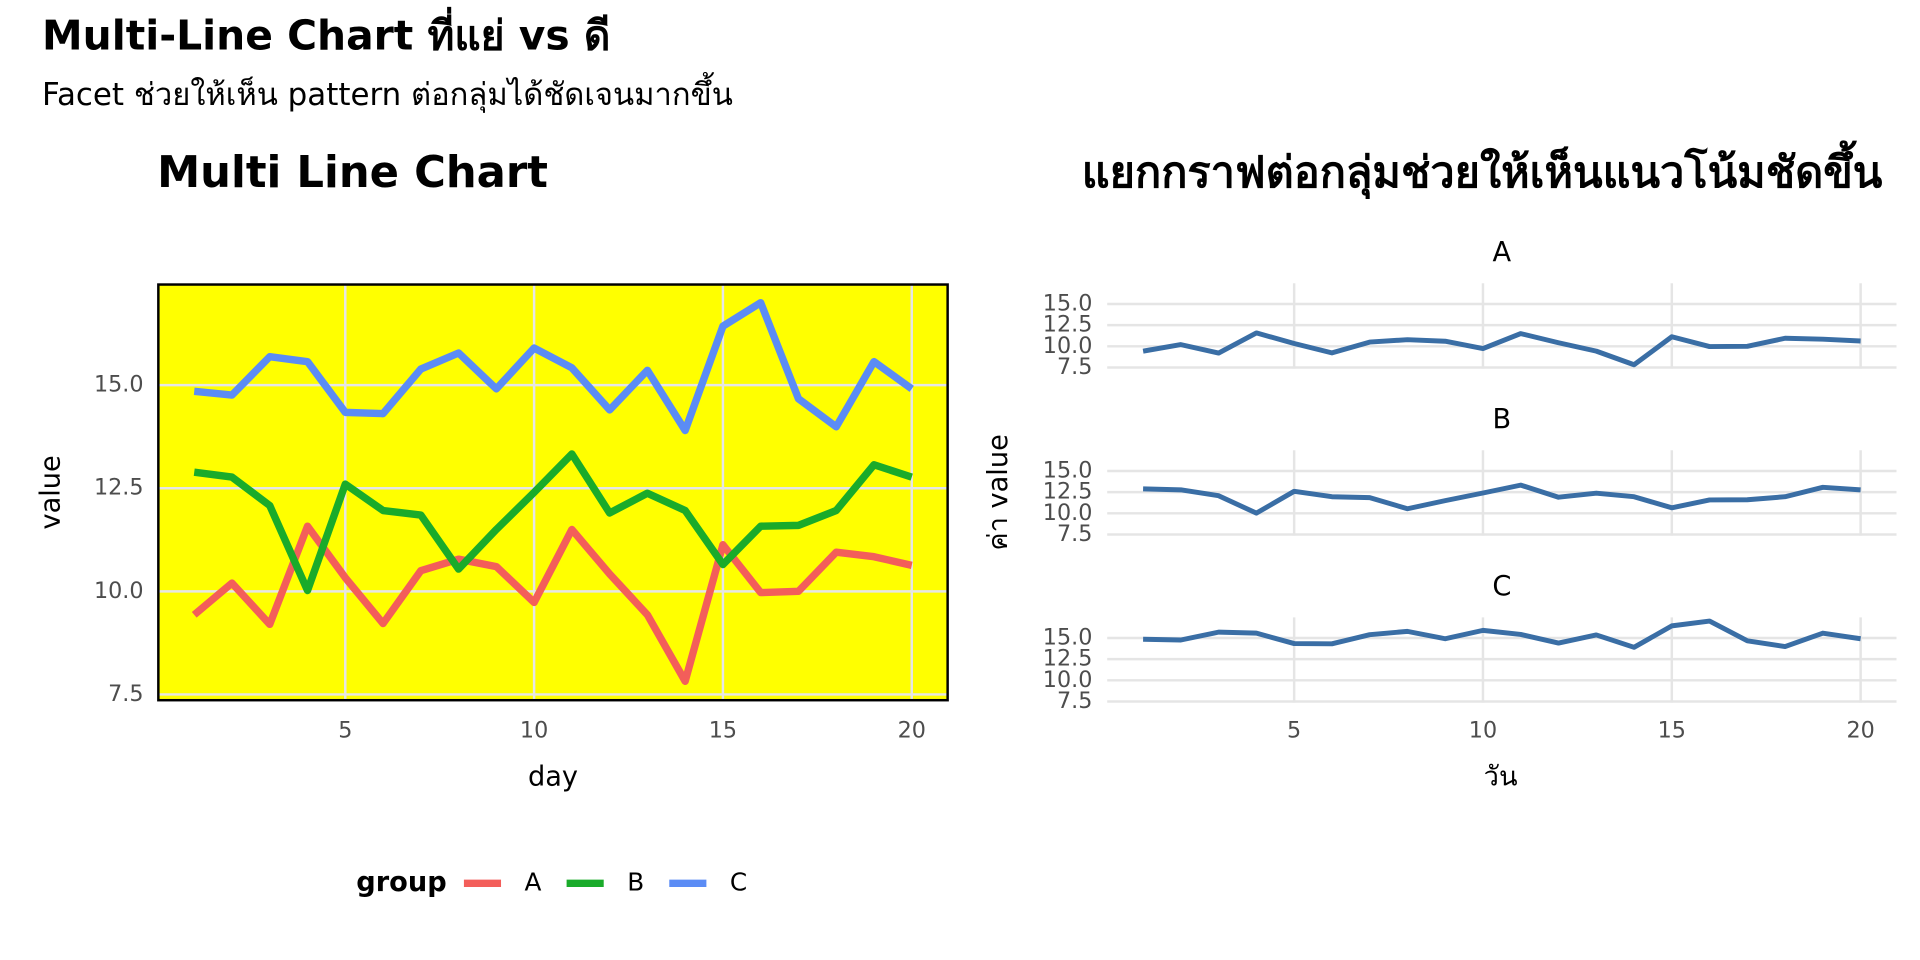 The image size is (1920, 960). What do you see at coordinates (1501, 777) in the screenshot?
I see `x-axis-label: วัน` at bounding box center [1501, 777].